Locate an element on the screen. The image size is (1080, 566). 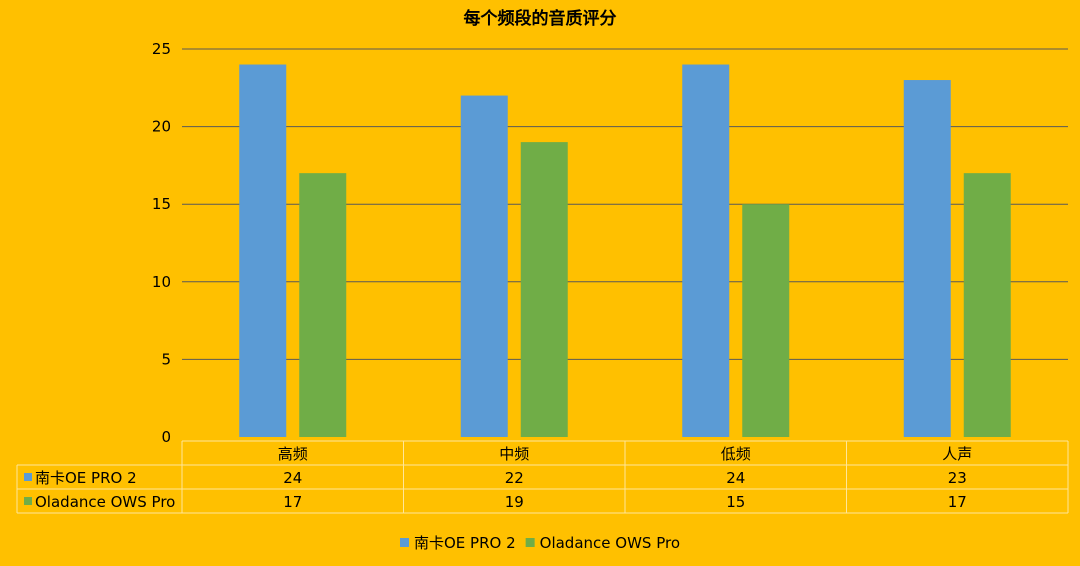
y-tick-label: 0 is located at coordinates (166, 437).